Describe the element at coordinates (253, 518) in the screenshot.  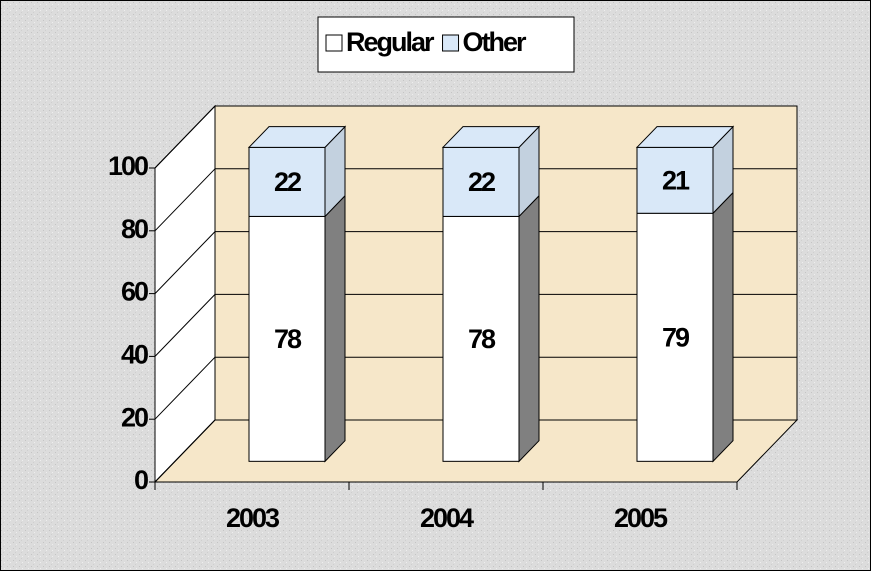
I see `x-tick-label: 2003` at that location.